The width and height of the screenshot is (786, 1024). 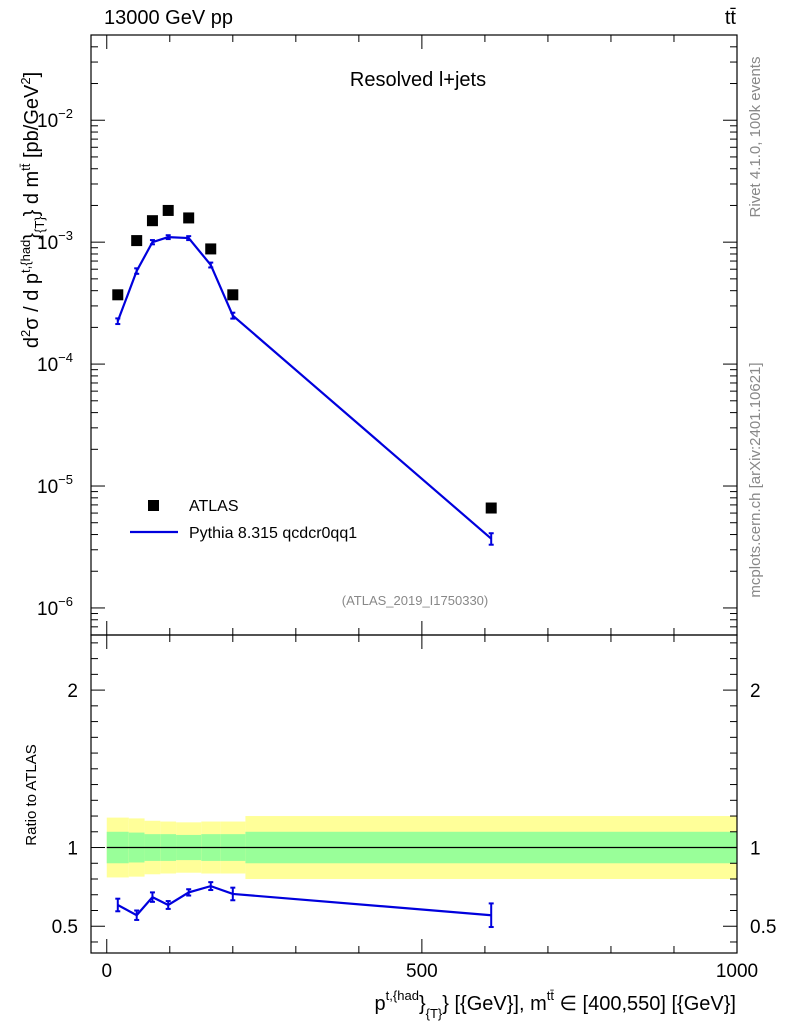 I want to click on mcplots-source-label: mcplots.cern.ch [arXiv:2401.10621], so click(x=755, y=479).